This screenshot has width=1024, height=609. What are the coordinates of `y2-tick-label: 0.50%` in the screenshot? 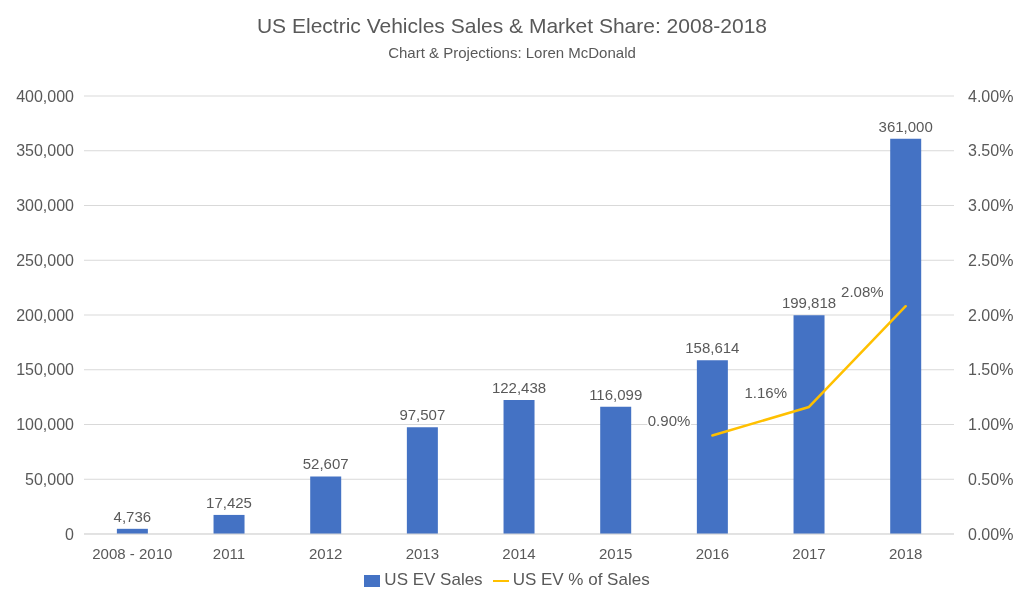 It's located at (991, 479).